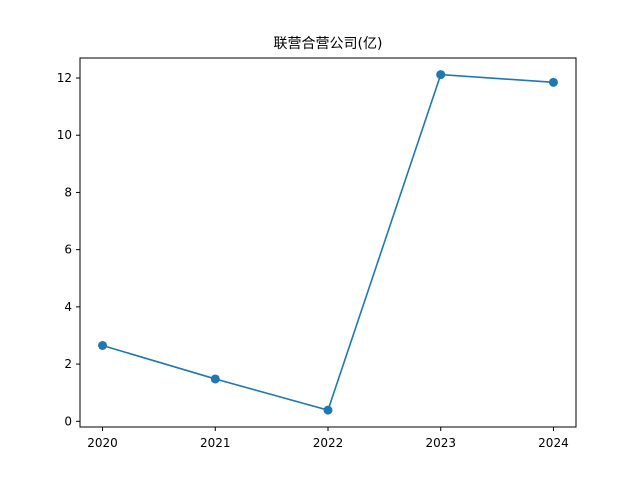  Describe the element at coordinates (68, 192) in the screenshot. I see `y-tick-label: 8` at that location.